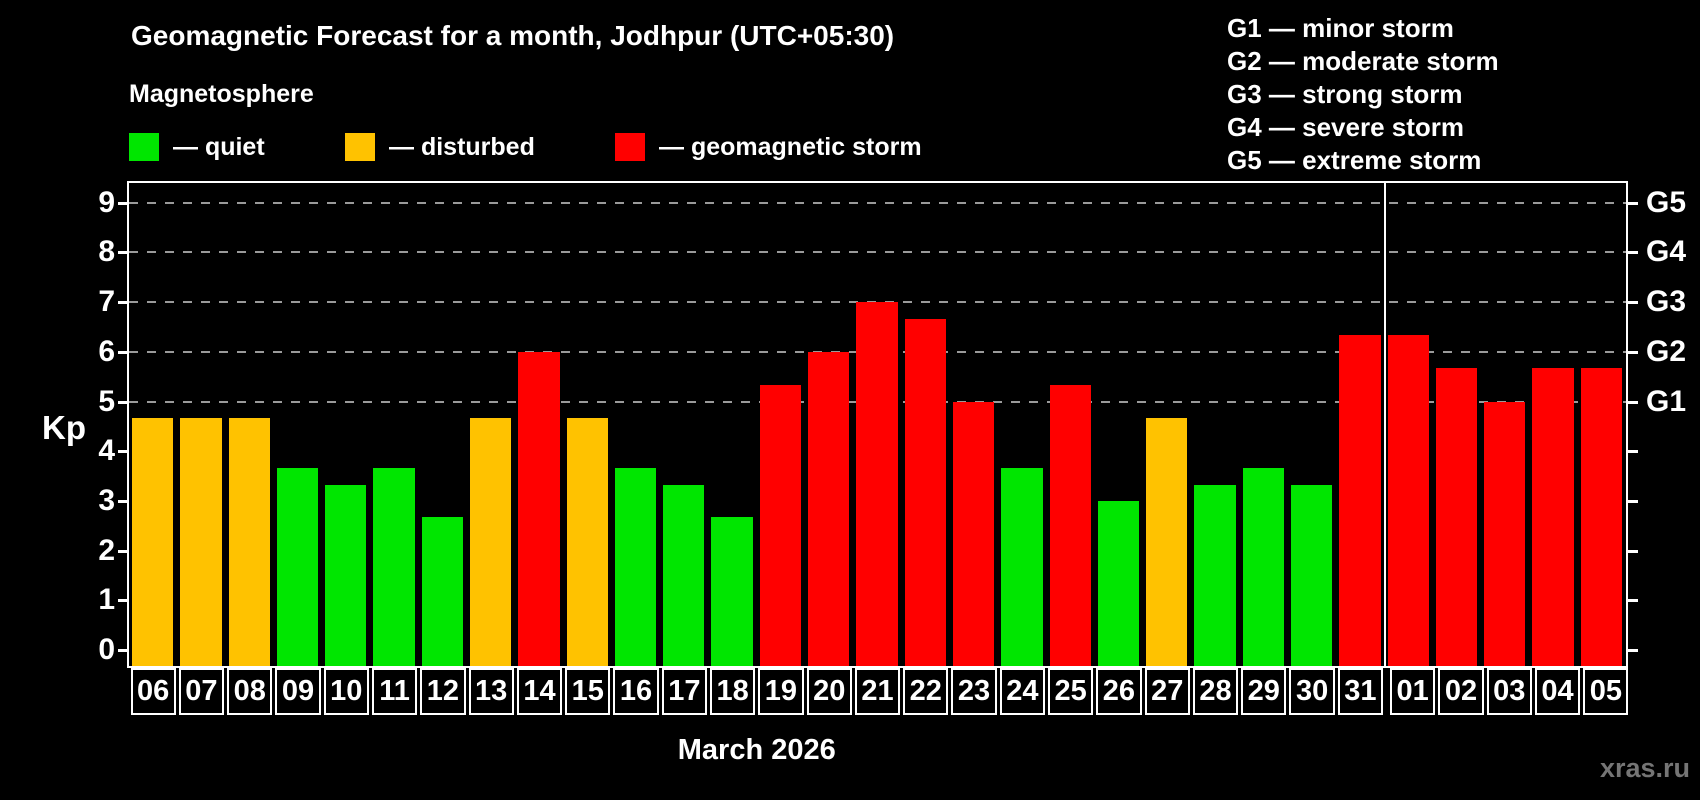  I want to click on date-label-14: 14, so click(539, 691).